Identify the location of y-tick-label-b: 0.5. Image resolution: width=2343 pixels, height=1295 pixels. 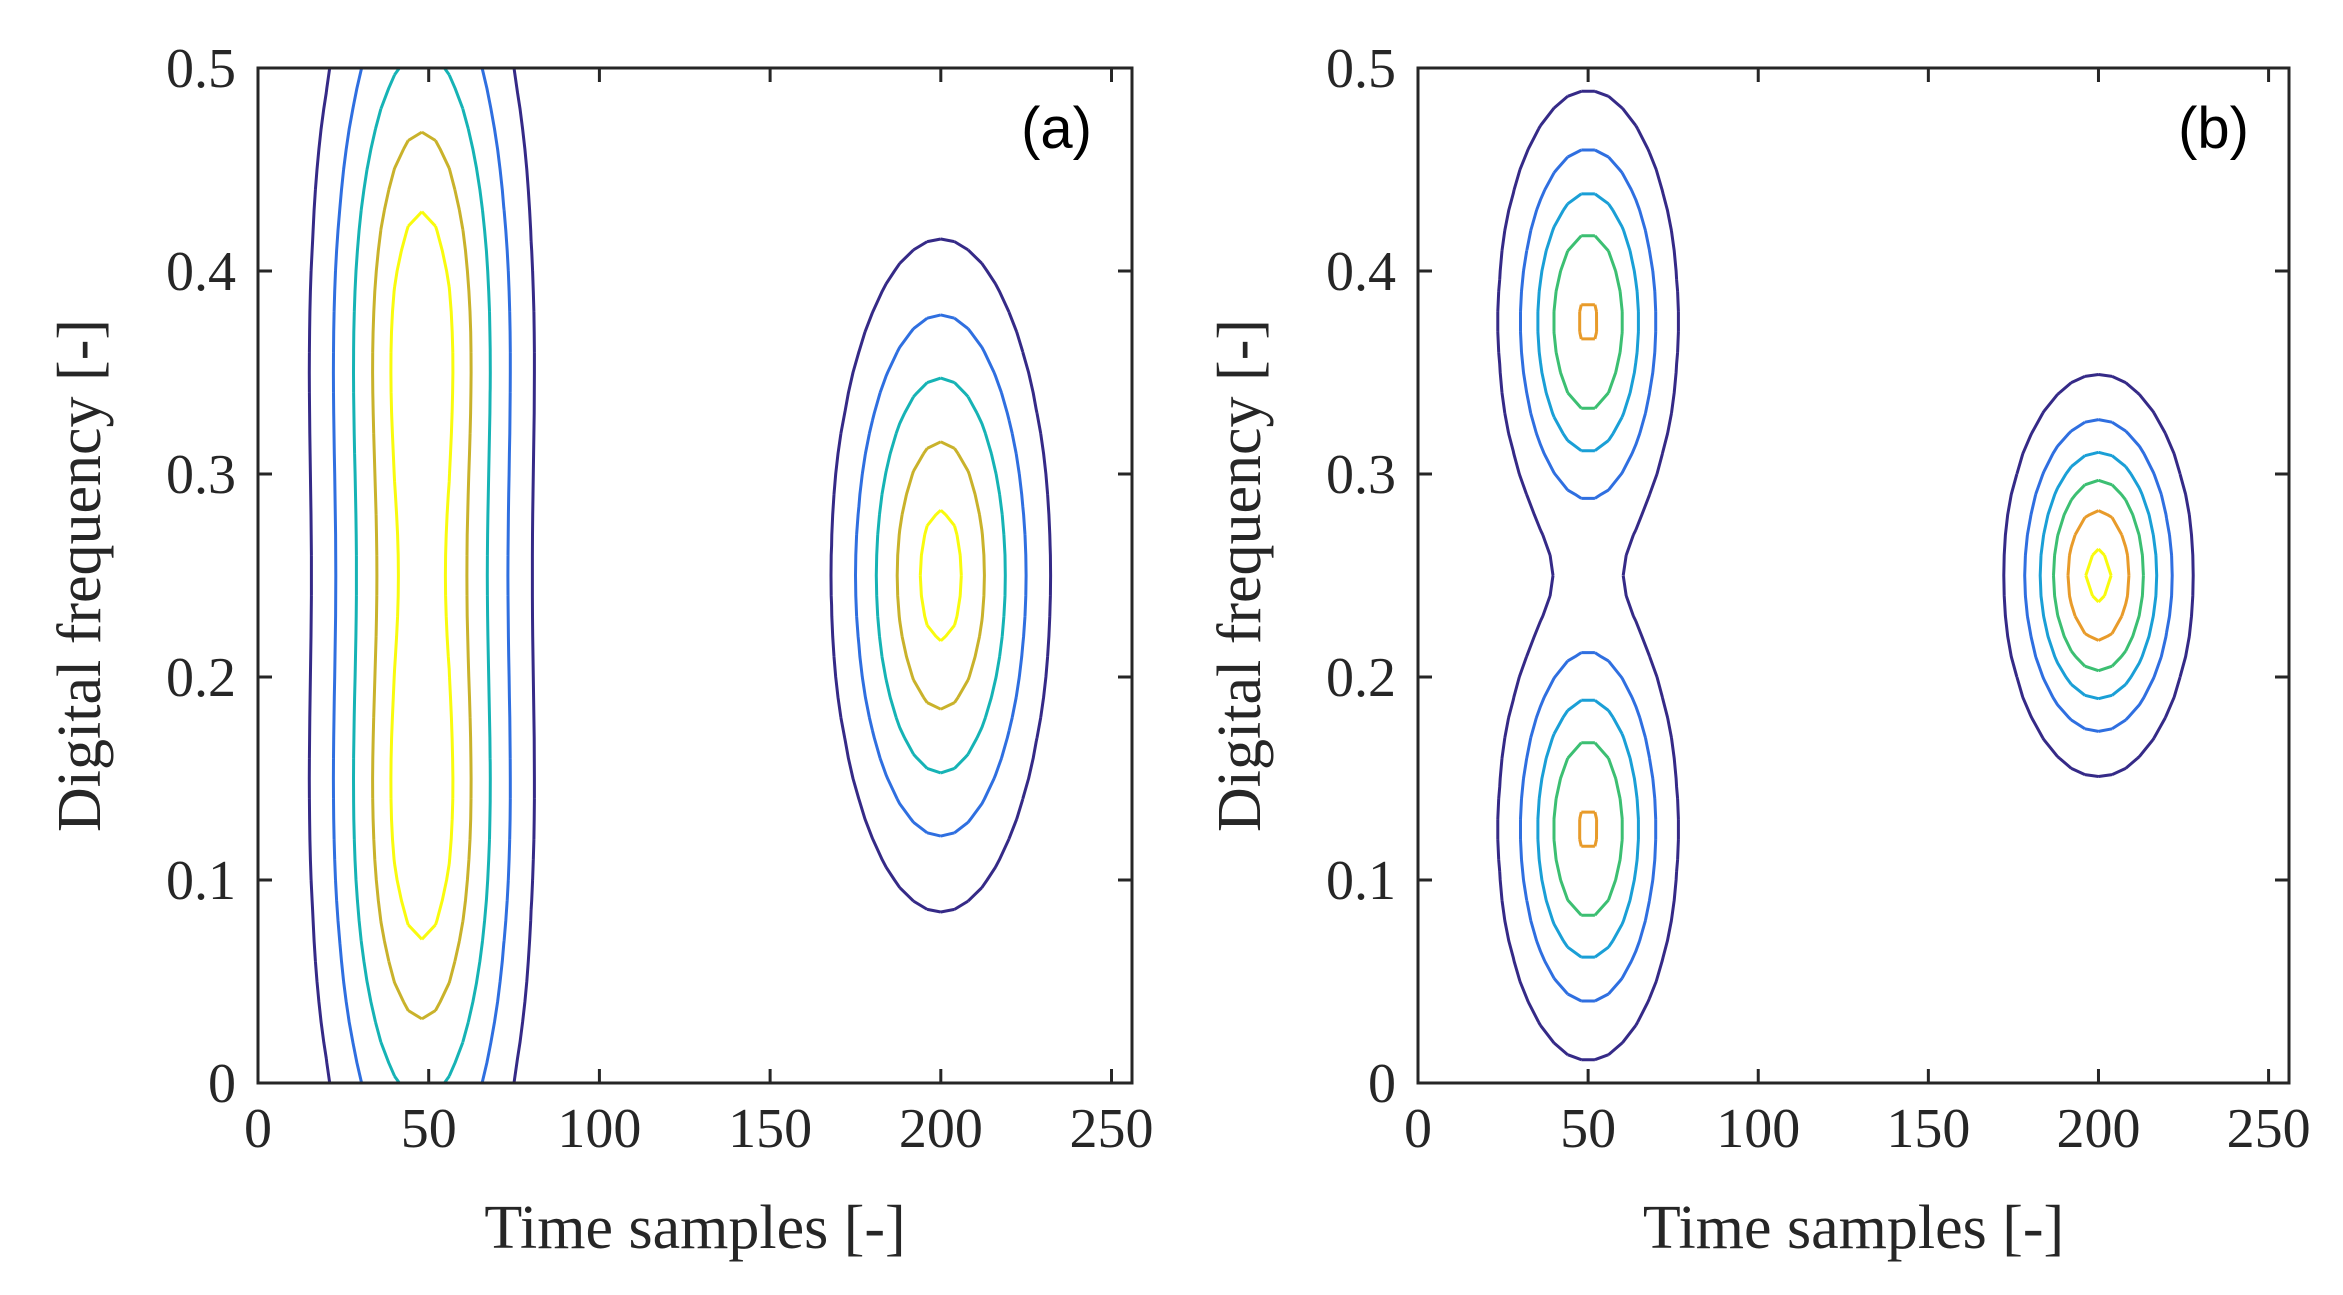
(1361, 69).